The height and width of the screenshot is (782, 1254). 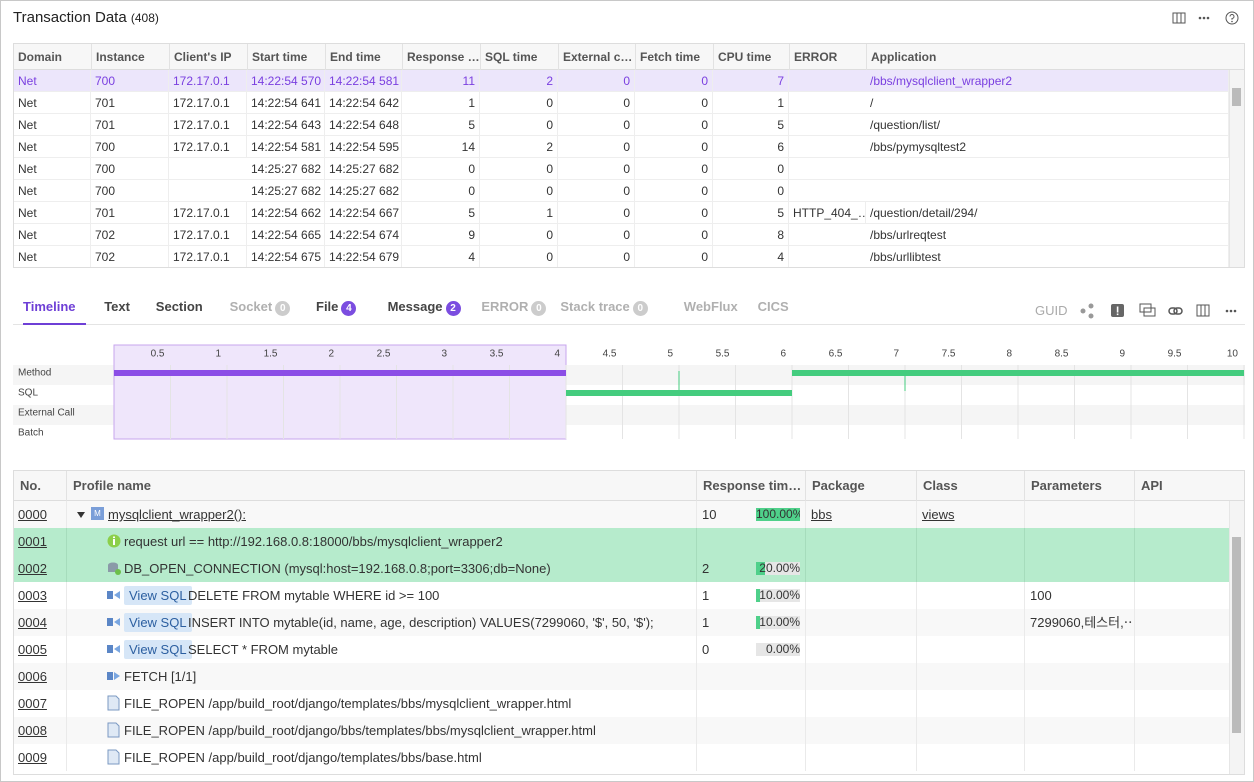 What do you see at coordinates (778, 595) in the screenshot?
I see `percent-label: 10.00%` at bounding box center [778, 595].